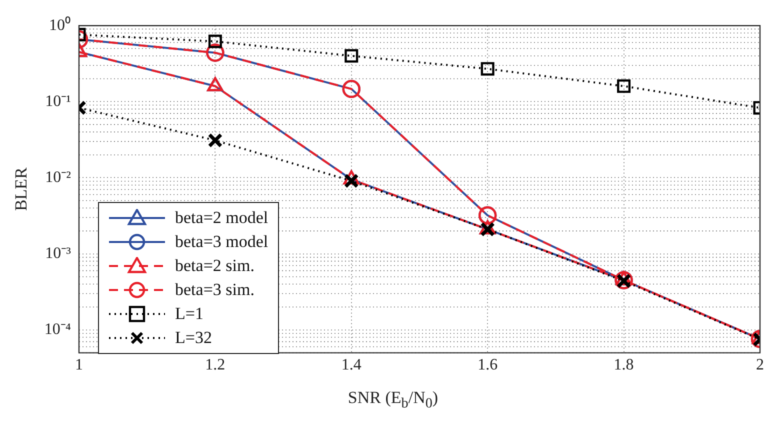 This screenshot has width=780, height=425. What do you see at coordinates (215, 365) in the screenshot?
I see `x-tick-label: 1.2` at bounding box center [215, 365].